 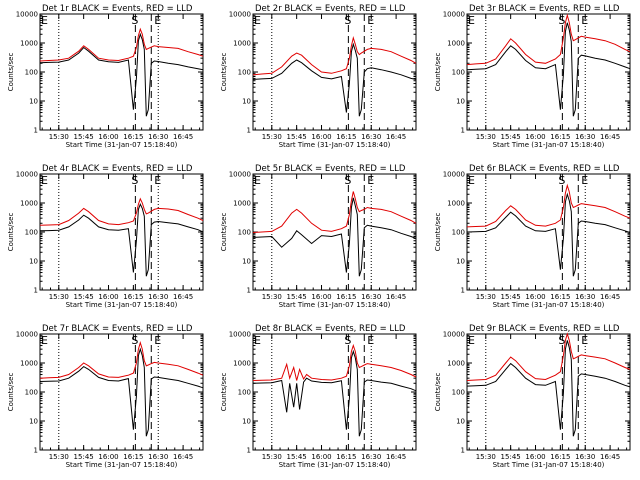 What do you see at coordinates (544, 9) in the screenshot?
I see `panel-title: Det 3r BLACK = Events, RED = LLD` at bounding box center [544, 9].